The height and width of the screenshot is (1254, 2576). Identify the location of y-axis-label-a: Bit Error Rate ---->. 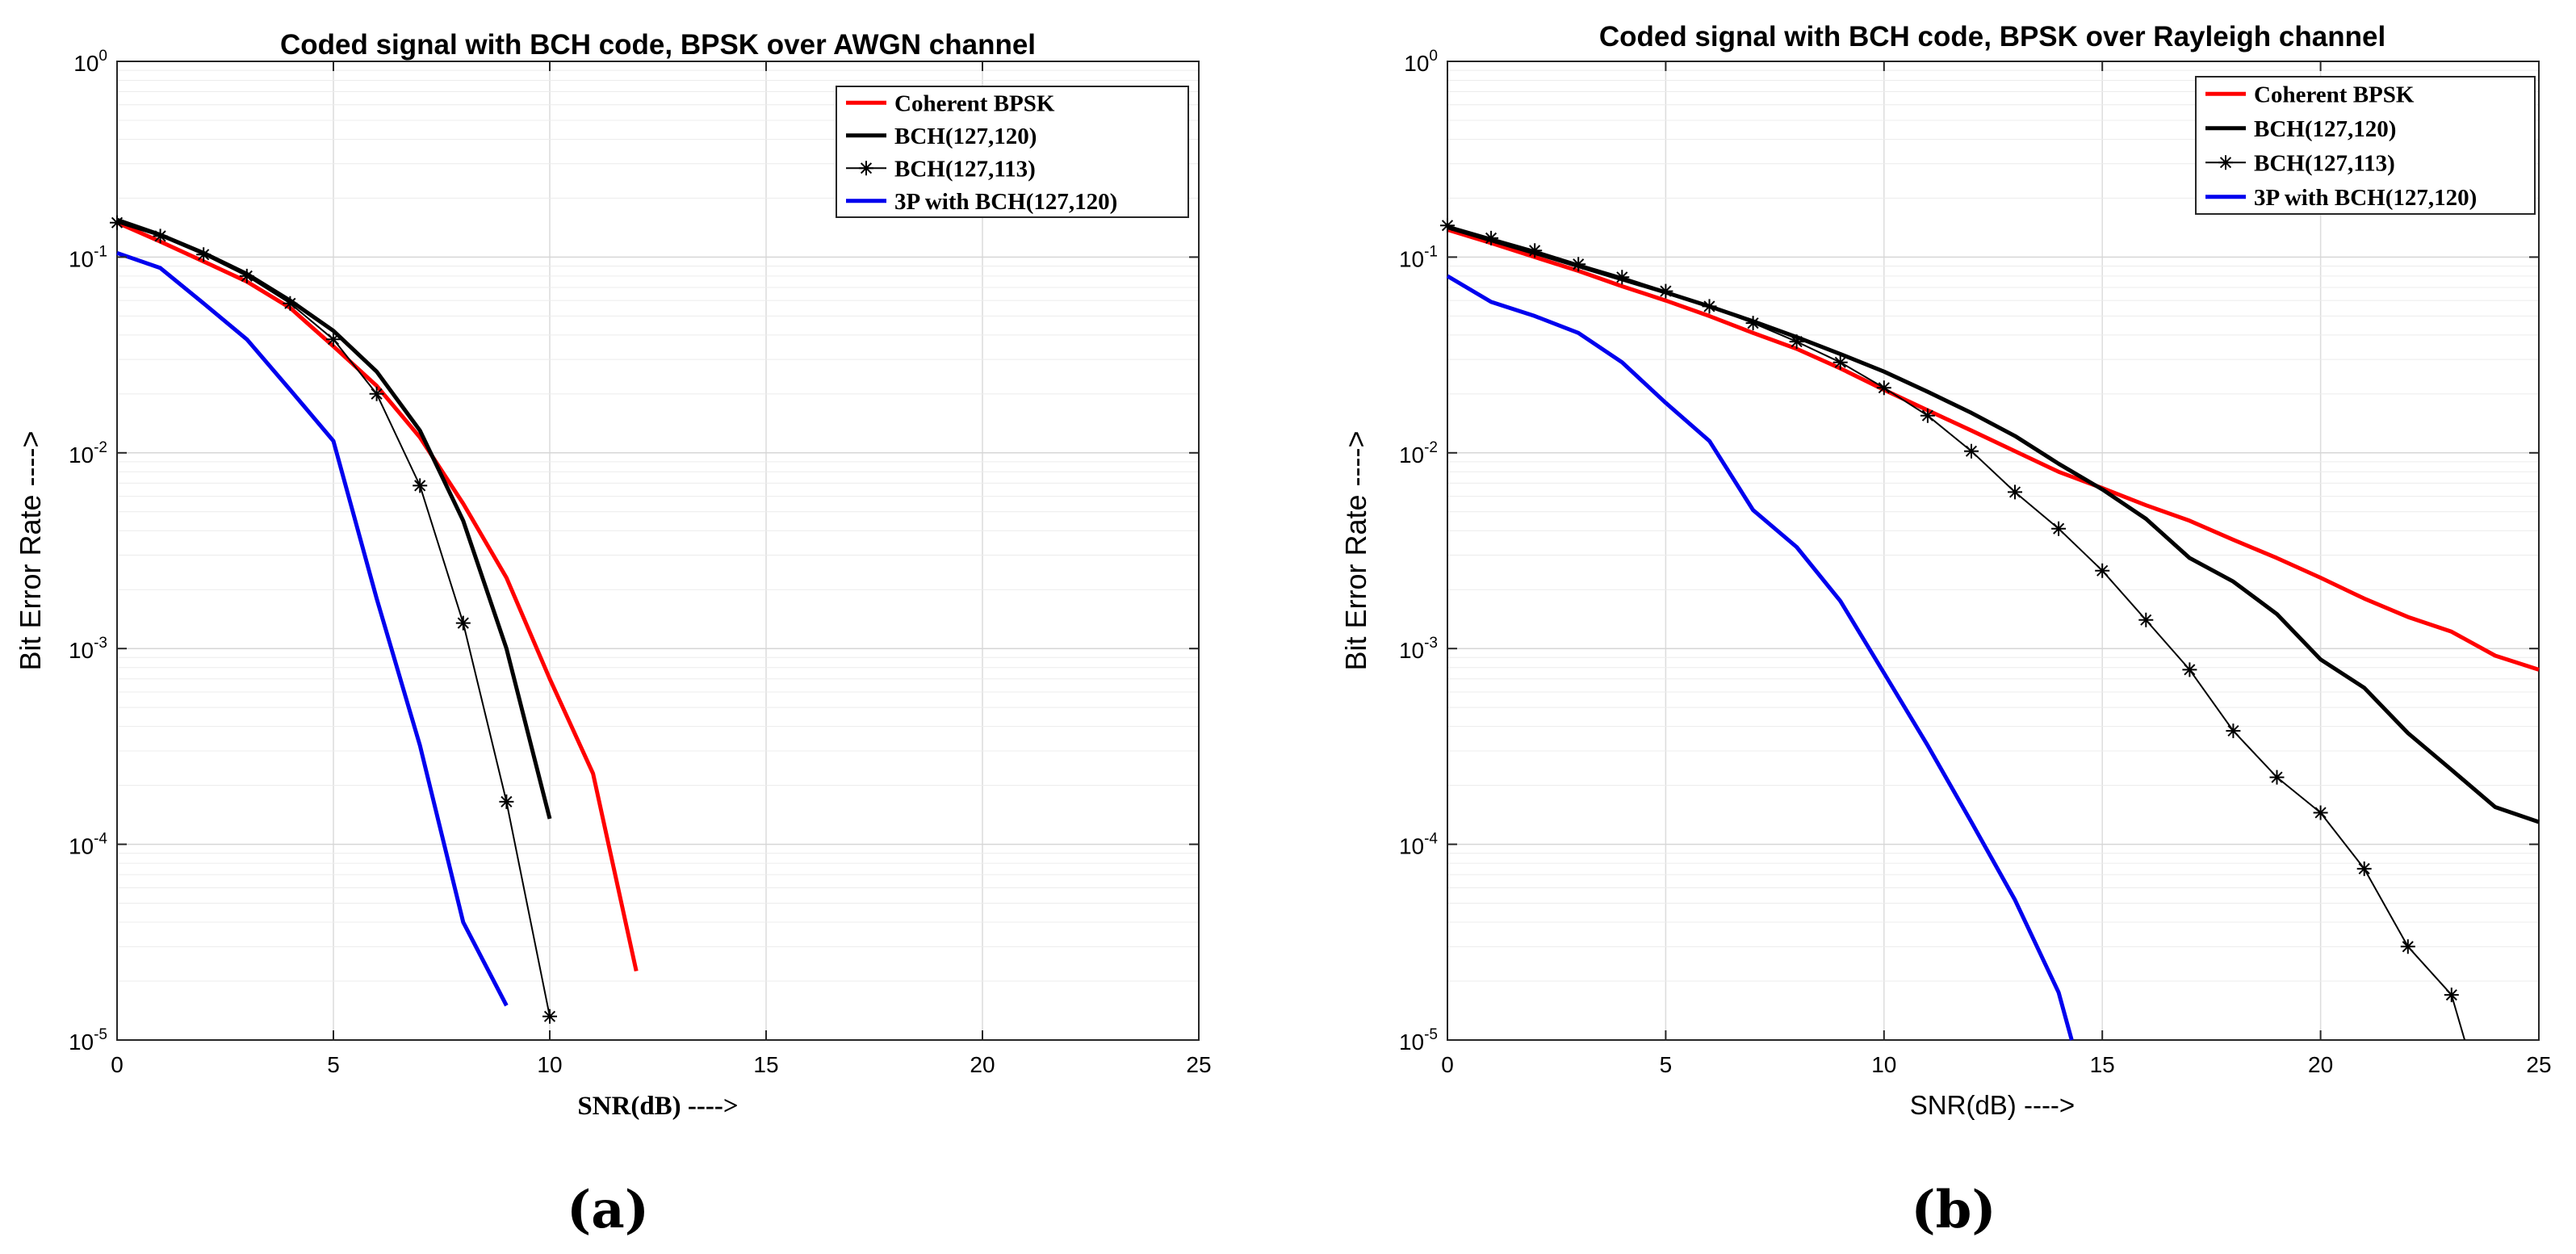
(31, 550).